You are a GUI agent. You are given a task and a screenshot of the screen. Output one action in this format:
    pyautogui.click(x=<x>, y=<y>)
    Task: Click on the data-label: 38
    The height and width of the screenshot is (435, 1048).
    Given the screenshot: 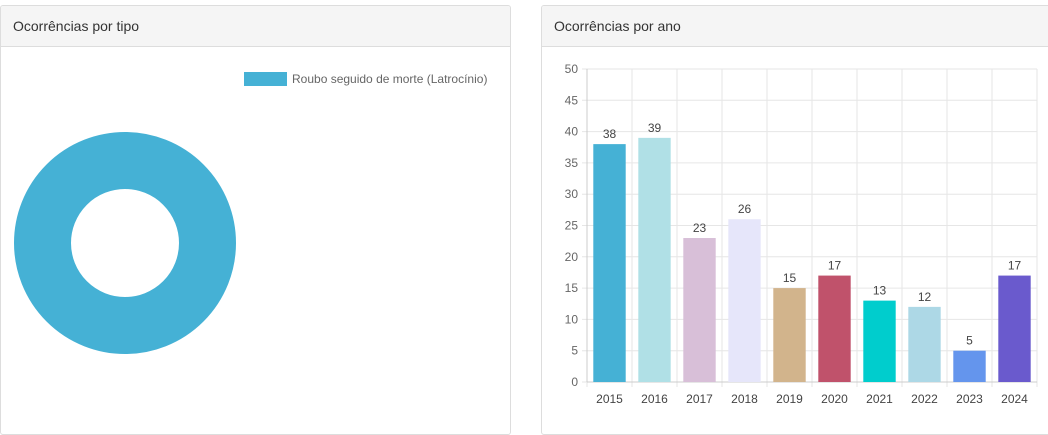 What is the action you would take?
    pyautogui.click(x=610, y=134)
    